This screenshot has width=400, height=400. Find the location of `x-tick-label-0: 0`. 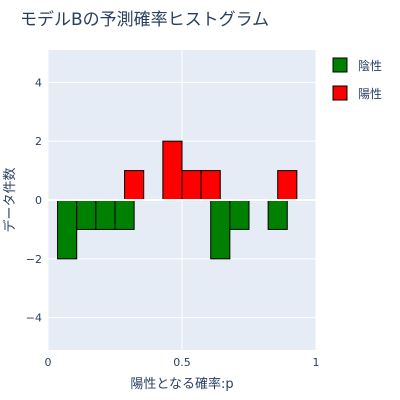

x-tick-label-0: 0 is located at coordinates (48, 362).